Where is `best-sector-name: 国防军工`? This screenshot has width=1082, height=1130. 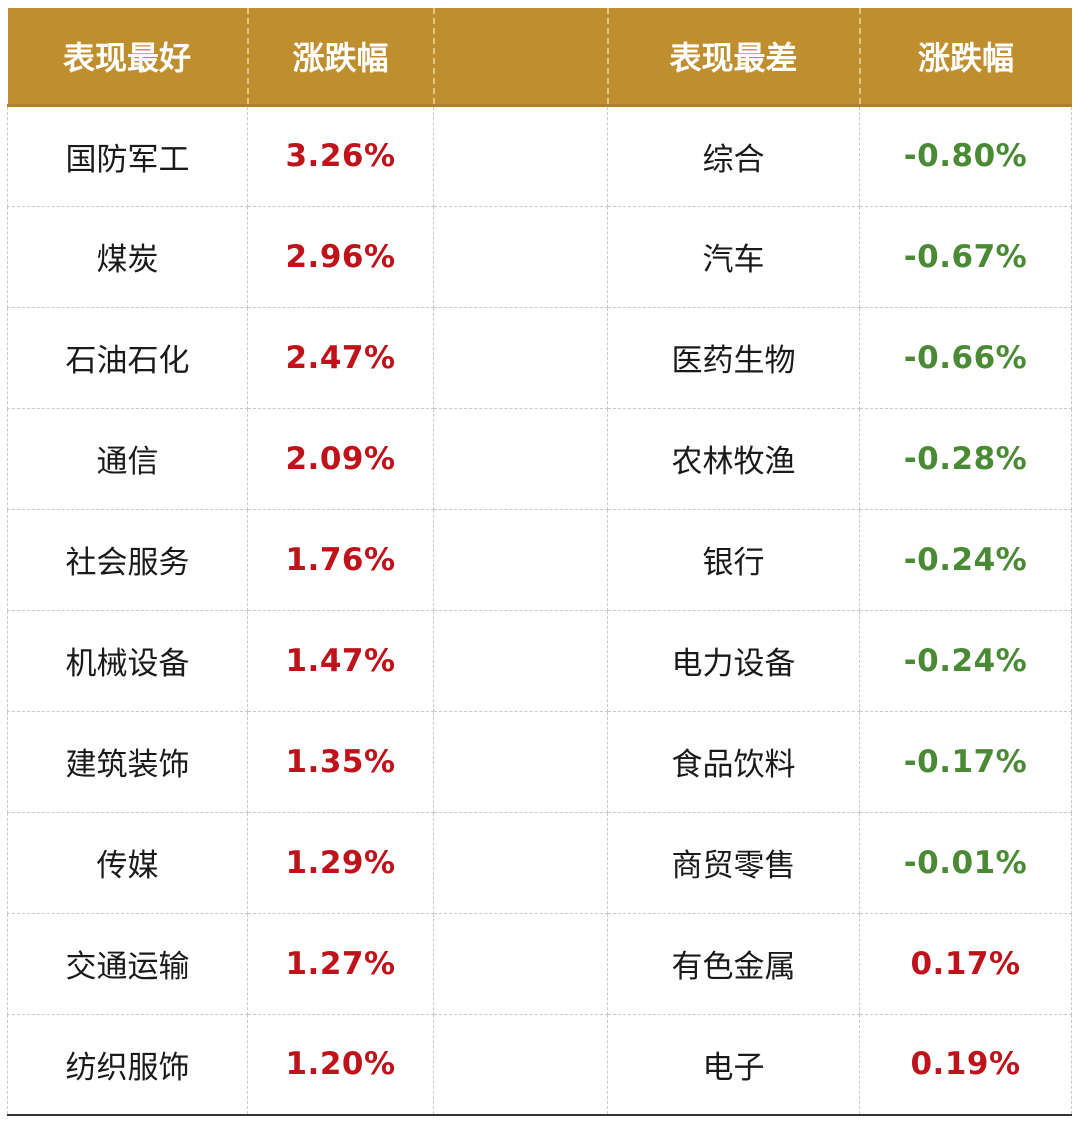 best-sector-name: 国防军工 is located at coordinates (127, 156).